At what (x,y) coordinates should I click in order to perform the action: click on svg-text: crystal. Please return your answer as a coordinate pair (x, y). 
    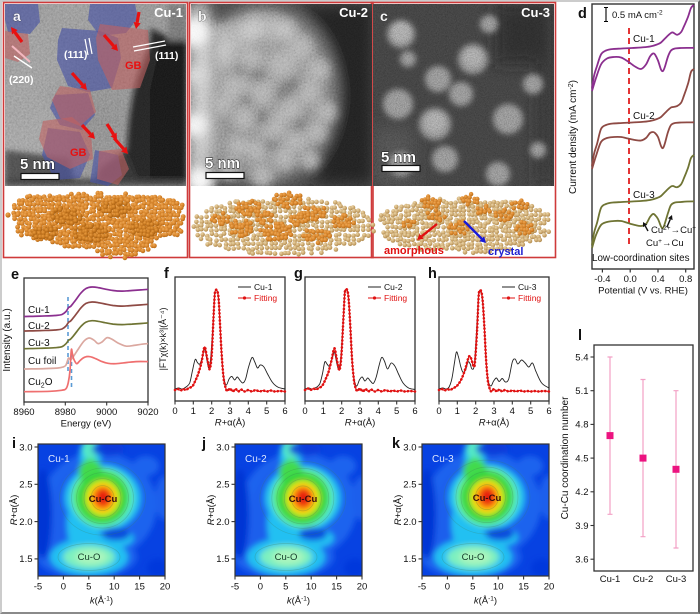
    Looking at the image, I should click on (505, 252).